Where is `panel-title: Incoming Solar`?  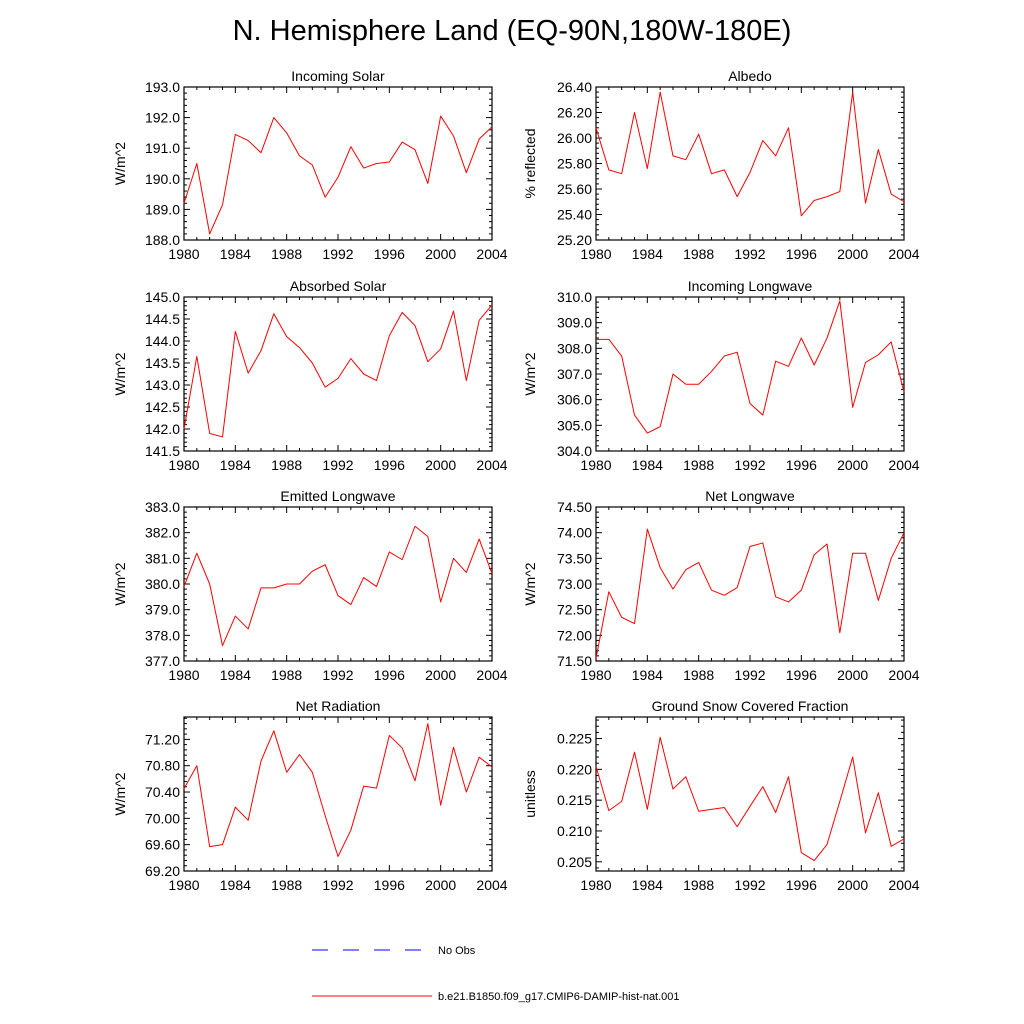 panel-title: Incoming Solar is located at coordinates (338, 76).